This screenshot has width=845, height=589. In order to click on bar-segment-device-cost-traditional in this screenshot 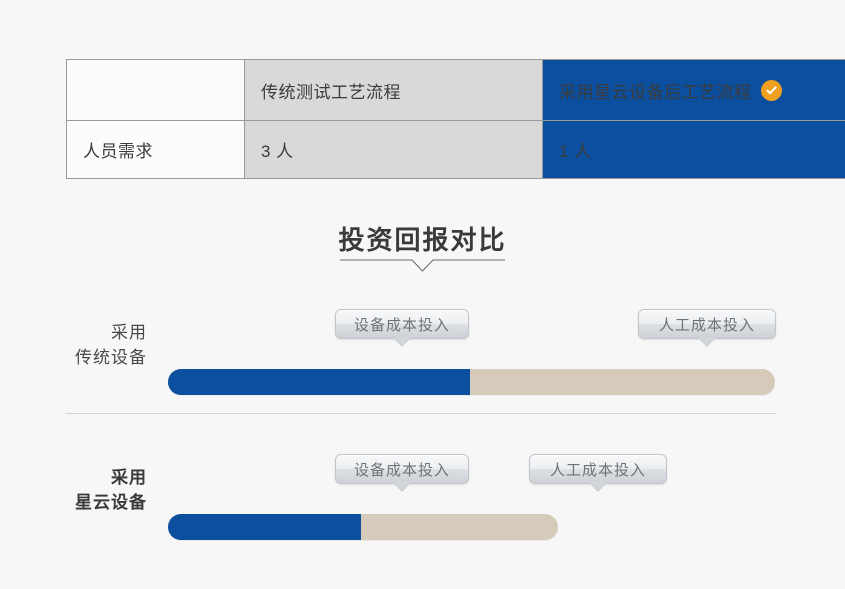, I will do `click(319, 382)`.